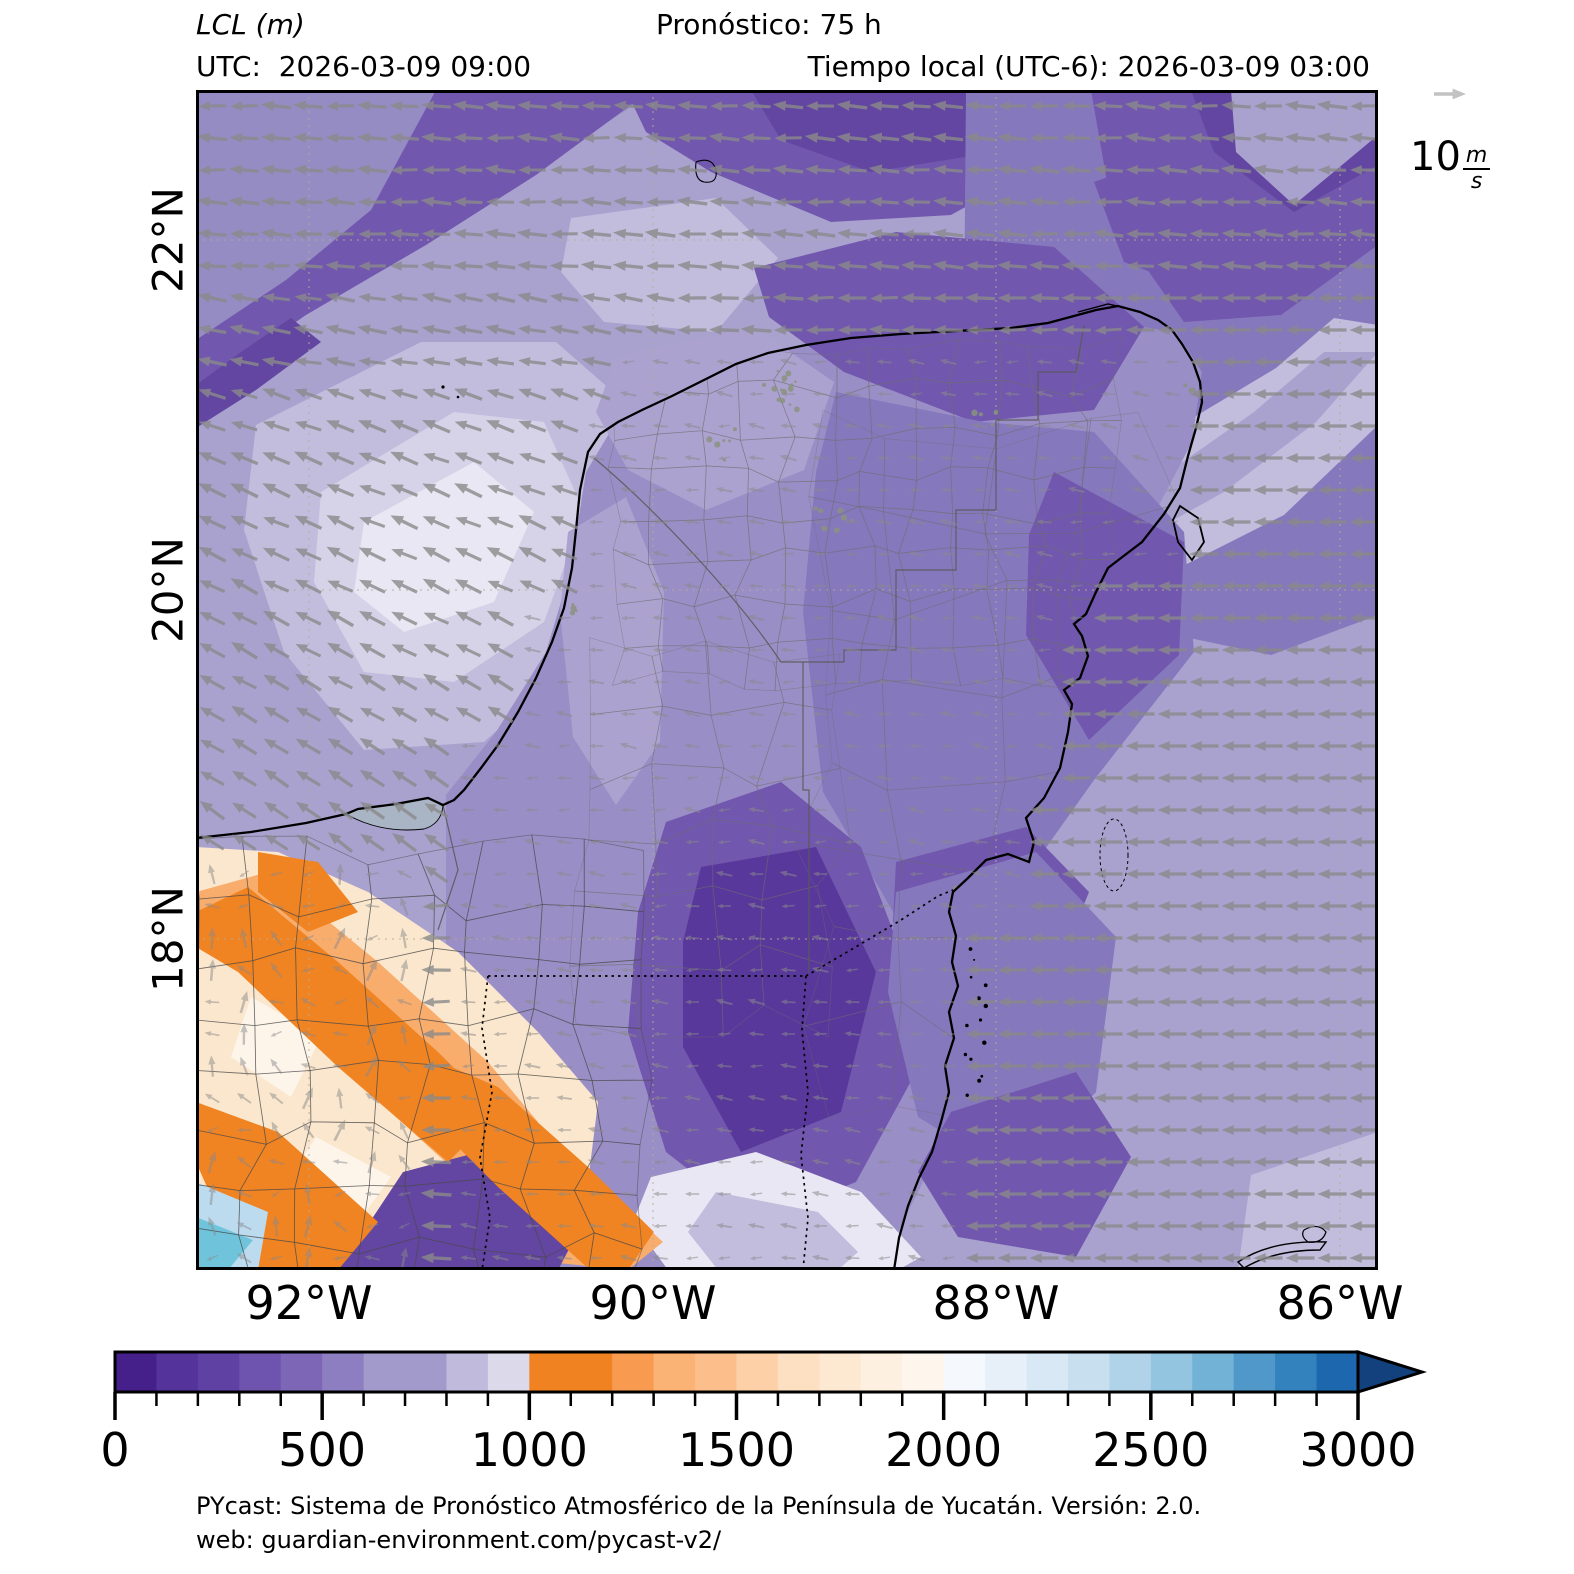  What do you see at coordinates (1102, 308) in the screenshot?
I see `holbox-island` at bounding box center [1102, 308].